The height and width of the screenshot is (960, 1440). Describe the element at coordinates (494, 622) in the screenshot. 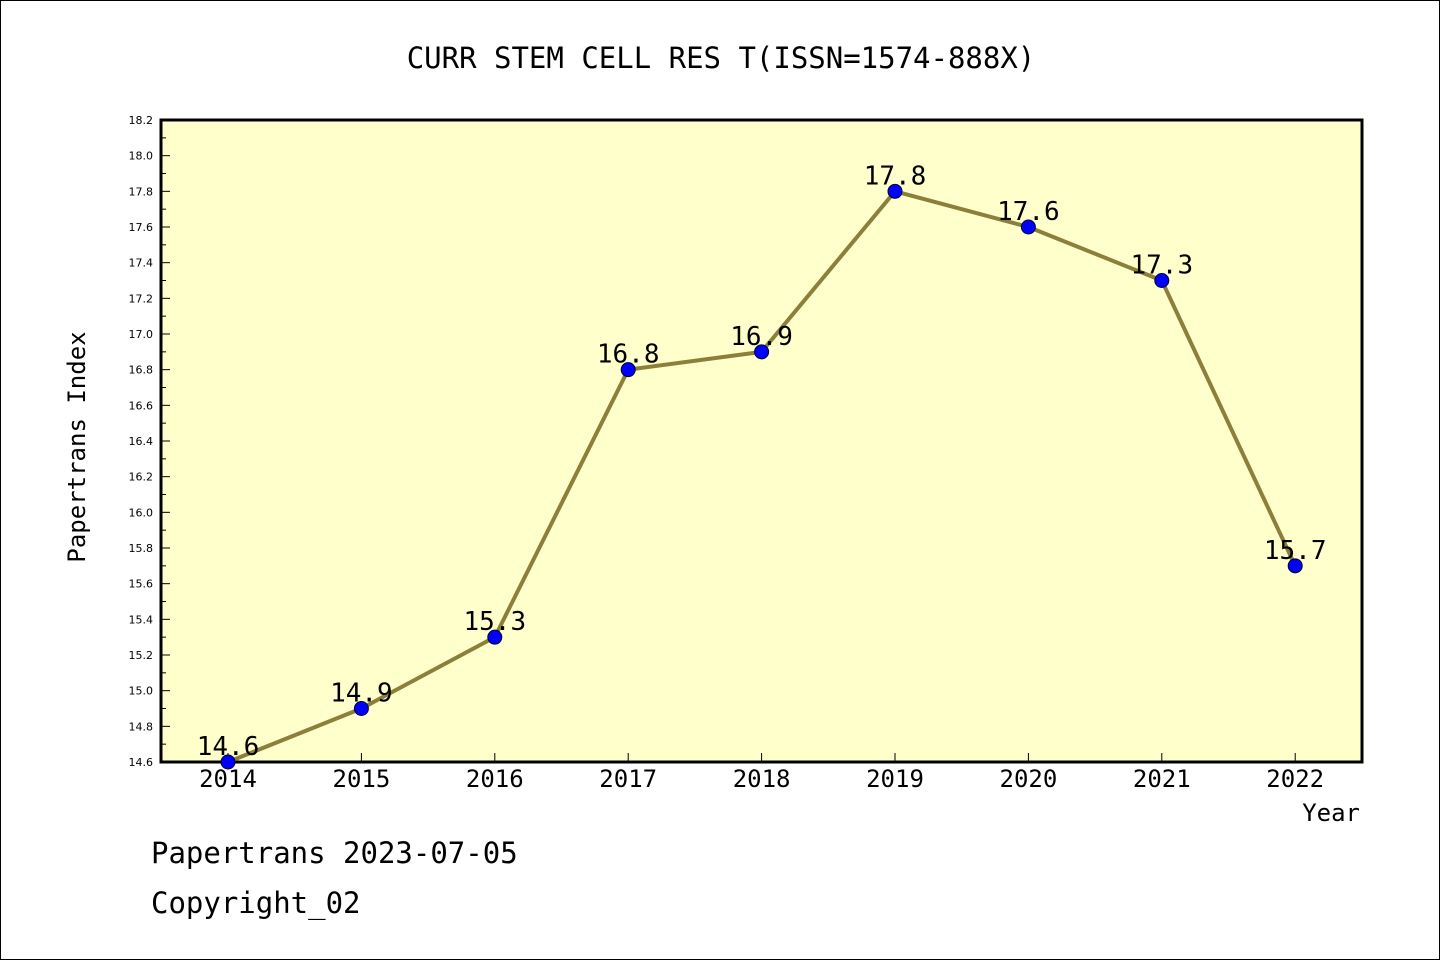

I see `data-label: 15.3` at that location.